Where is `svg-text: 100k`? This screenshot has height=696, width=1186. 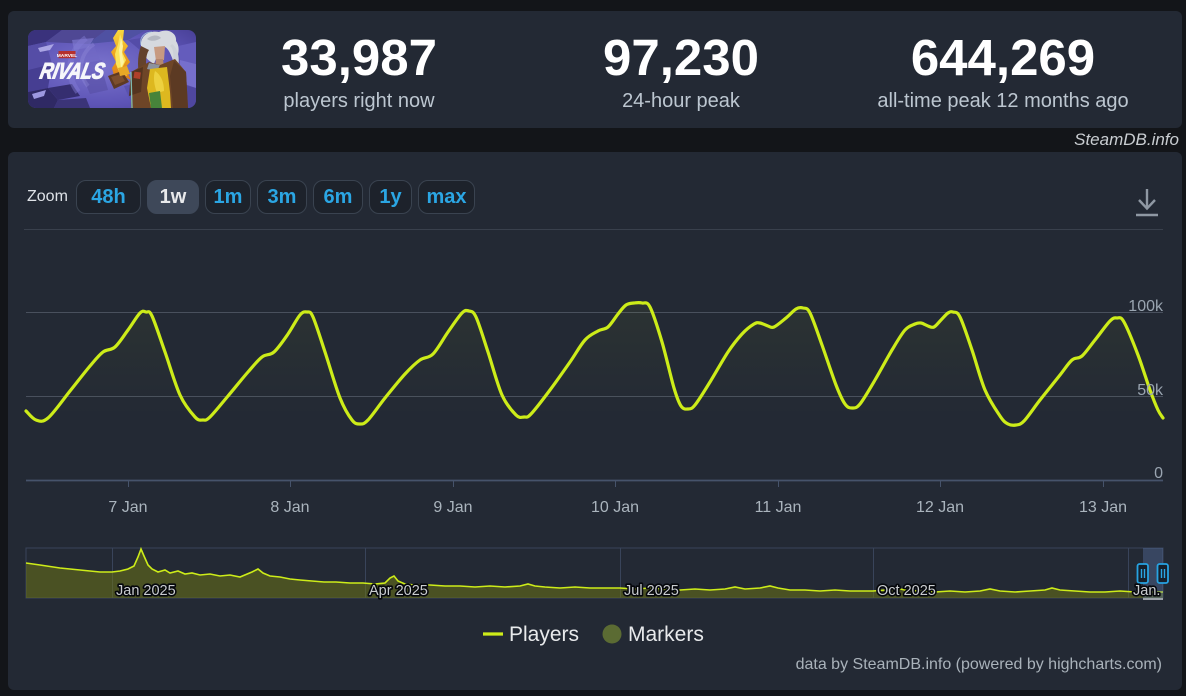 svg-text: 100k is located at coordinates (1146, 306).